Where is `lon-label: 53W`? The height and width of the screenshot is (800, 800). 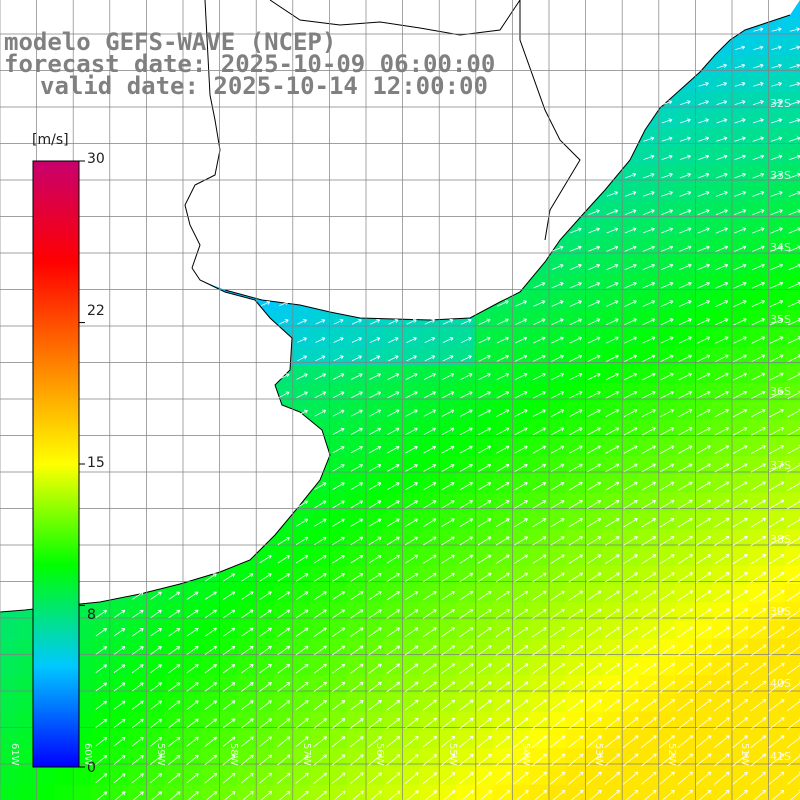
lon-label: 53W is located at coordinates (598, 754).